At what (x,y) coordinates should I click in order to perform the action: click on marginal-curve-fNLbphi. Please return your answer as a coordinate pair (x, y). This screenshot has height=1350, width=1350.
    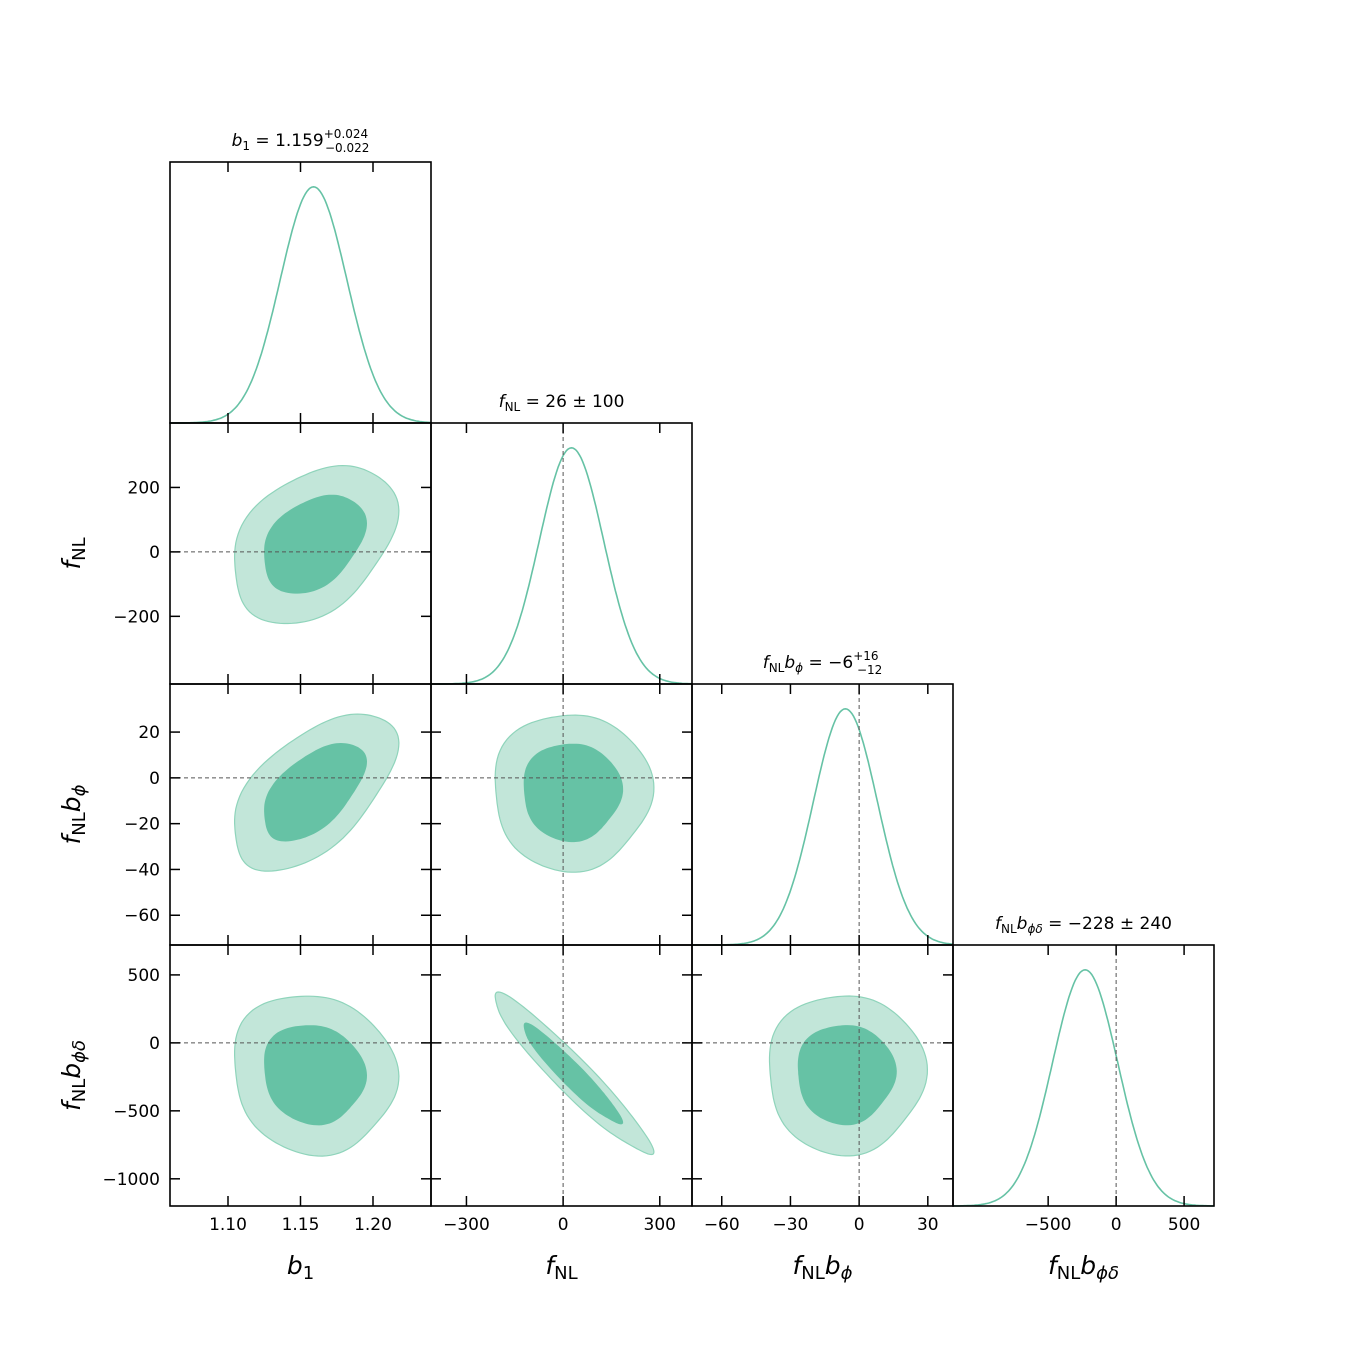
    Looking at the image, I should click on (823, 826).